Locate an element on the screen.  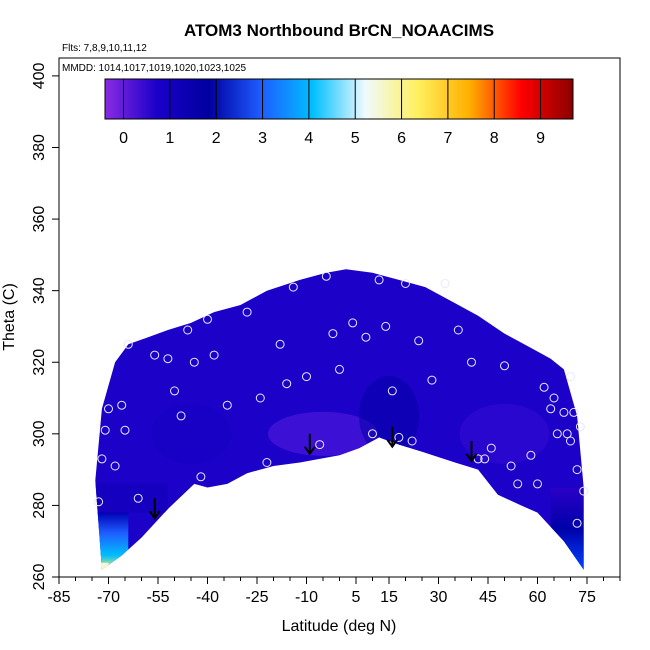
colorbar-tick-label: 4 is located at coordinates (308, 138).